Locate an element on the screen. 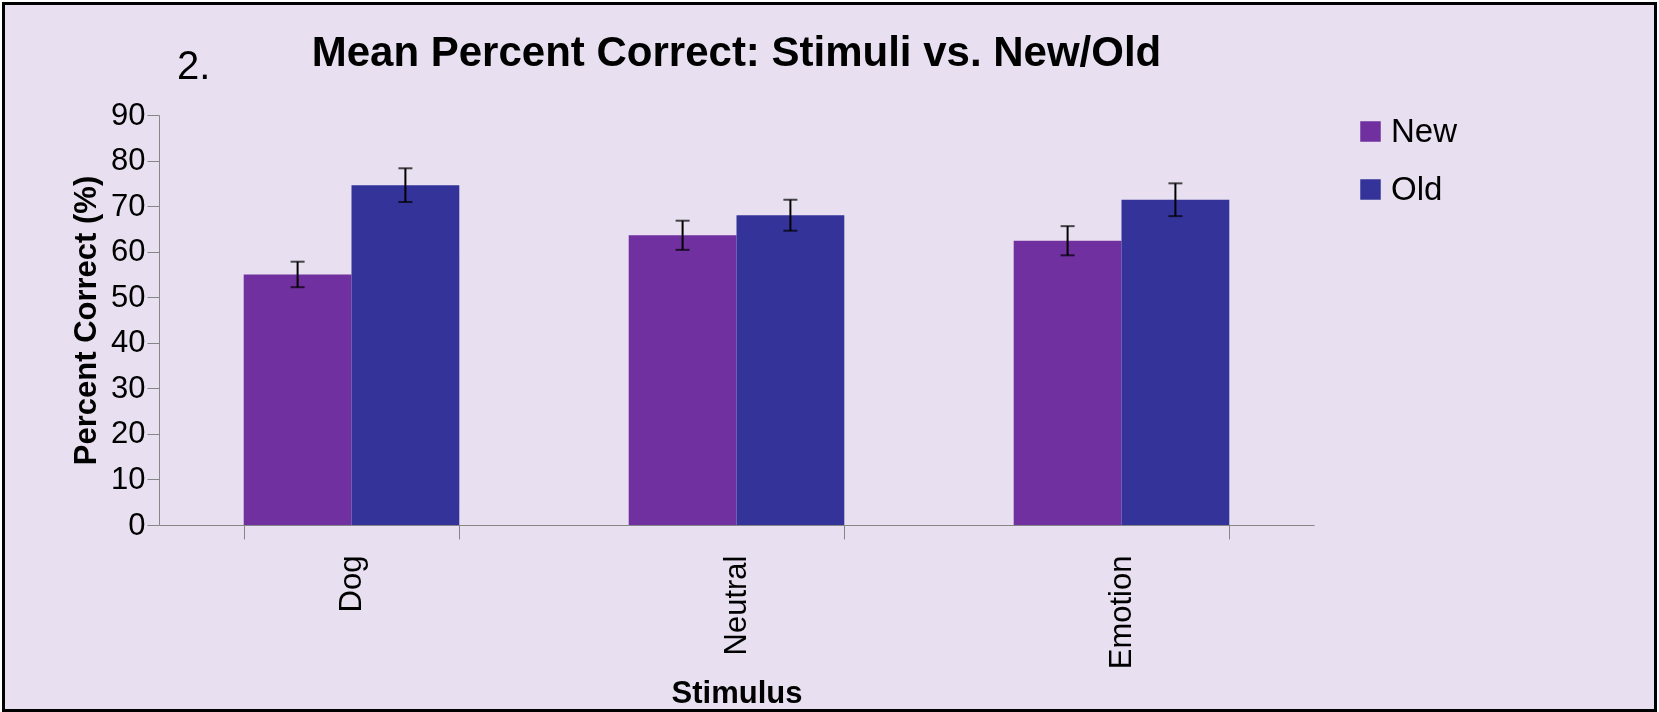 The width and height of the screenshot is (1659, 712). y-tick-label: 90 is located at coordinates (128, 114).